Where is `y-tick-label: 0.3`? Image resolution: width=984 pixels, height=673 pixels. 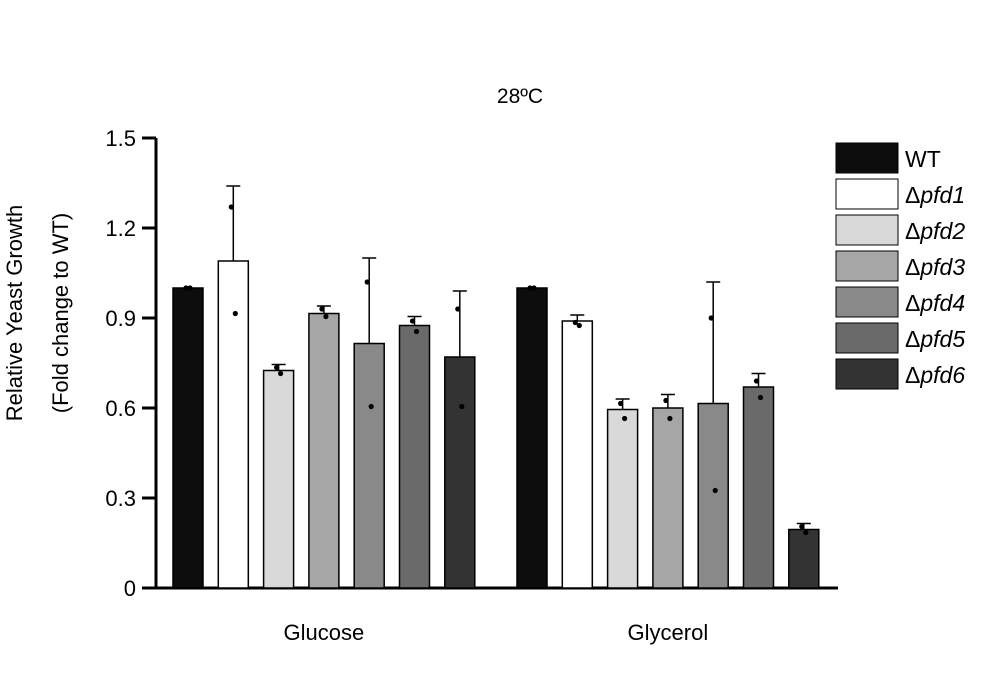 y-tick-label: 0.3 is located at coordinates (120, 498).